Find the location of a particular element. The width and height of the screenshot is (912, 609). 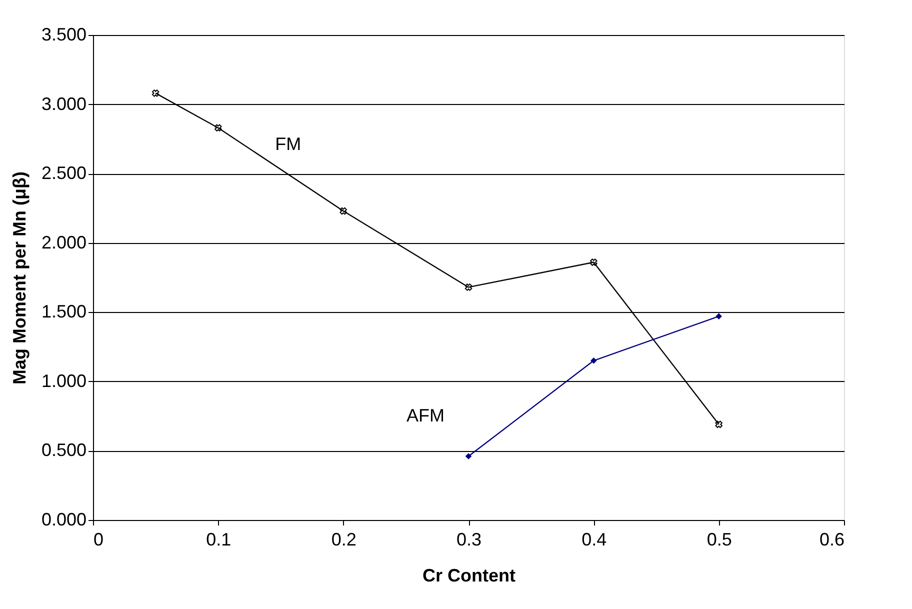

x-tick-label: 0.5 is located at coordinates (719, 540).